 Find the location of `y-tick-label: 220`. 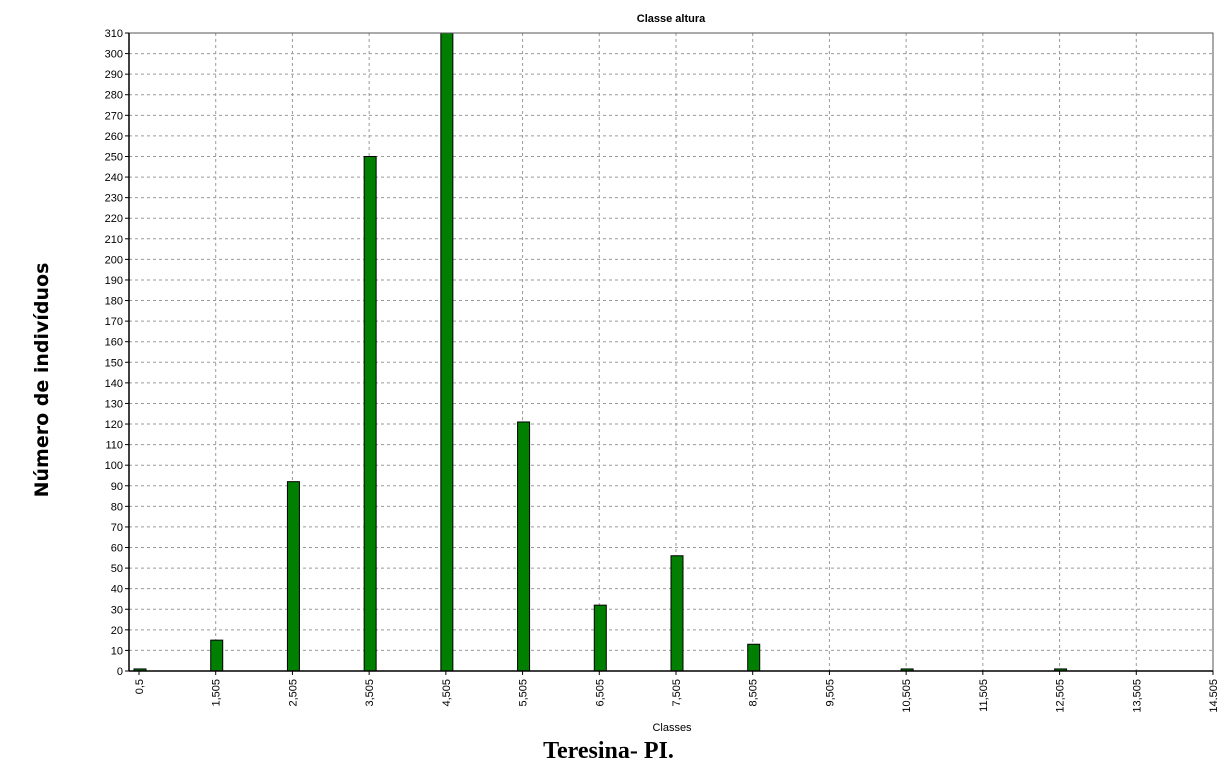

y-tick-label: 220 is located at coordinates (114, 219).